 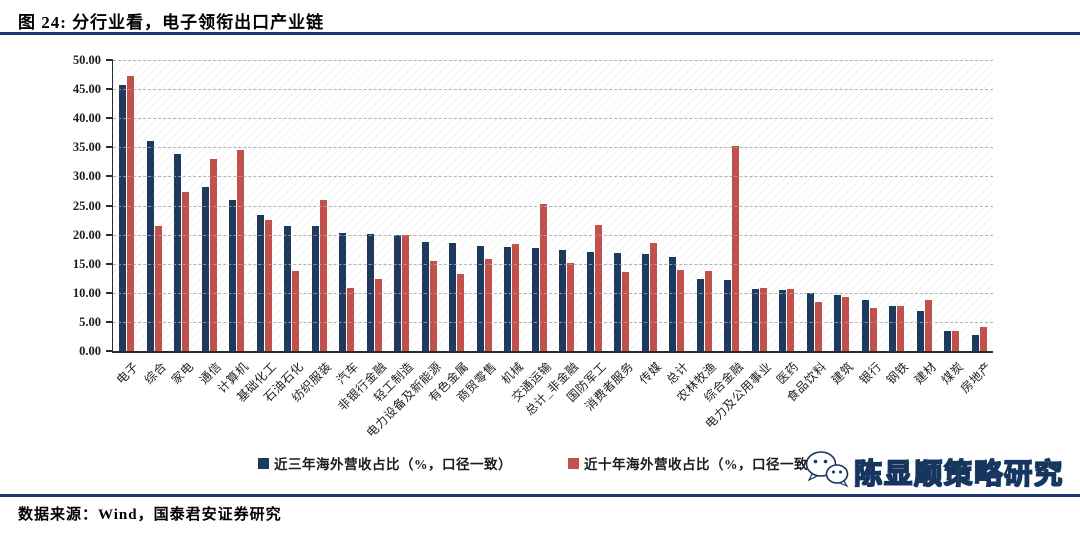 I want to click on y-axis-label: 50.00, so click(x=86, y=60).